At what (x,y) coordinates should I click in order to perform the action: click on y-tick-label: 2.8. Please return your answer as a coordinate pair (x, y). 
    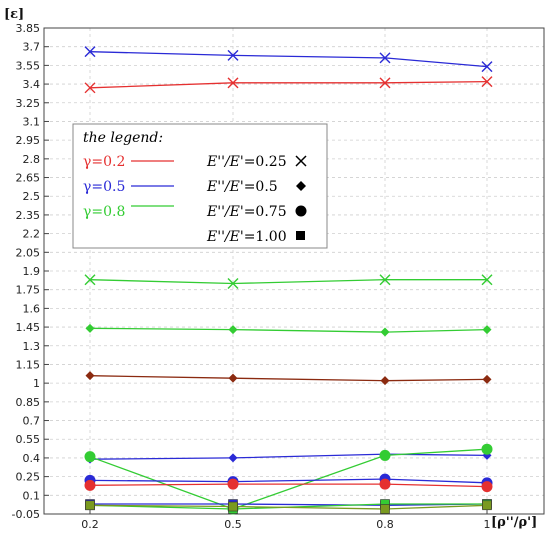
    Looking at the image, I should click on (32, 159).